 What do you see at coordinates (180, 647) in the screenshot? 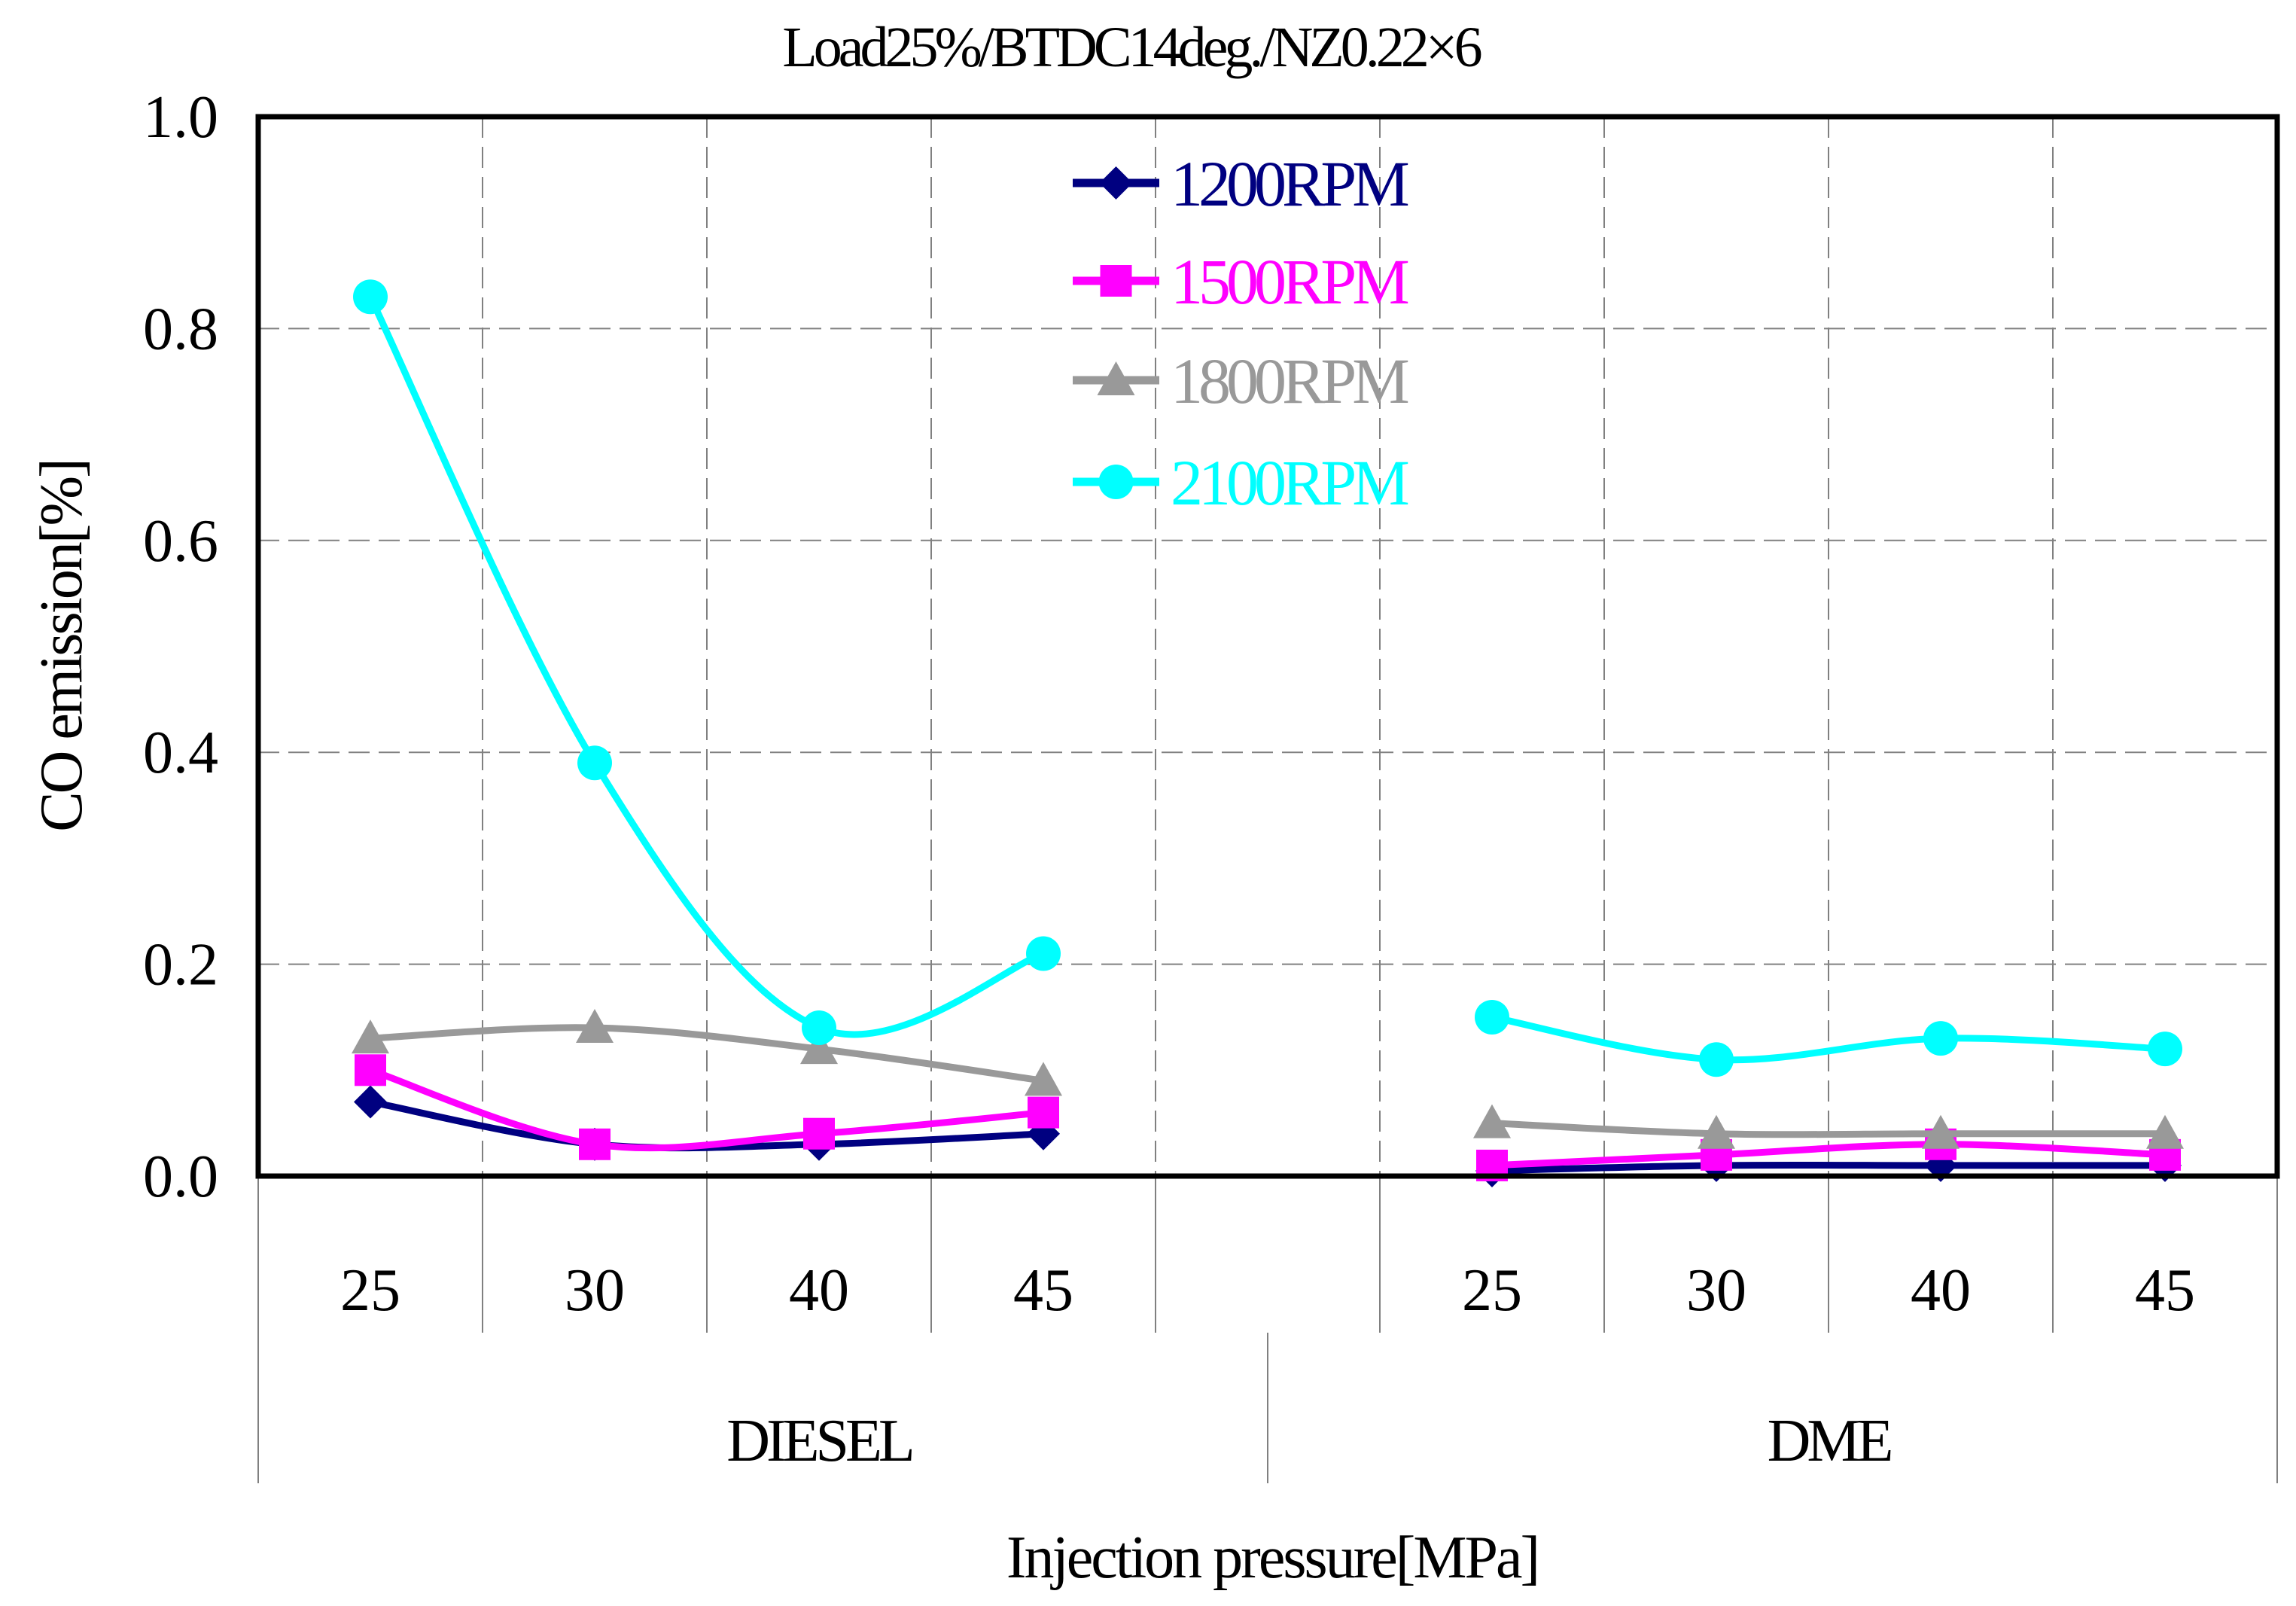
I see `y-tick-labels: 0.0 0.2 0.4 0.6 0.8 1.0` at bounding box center [180, 647].